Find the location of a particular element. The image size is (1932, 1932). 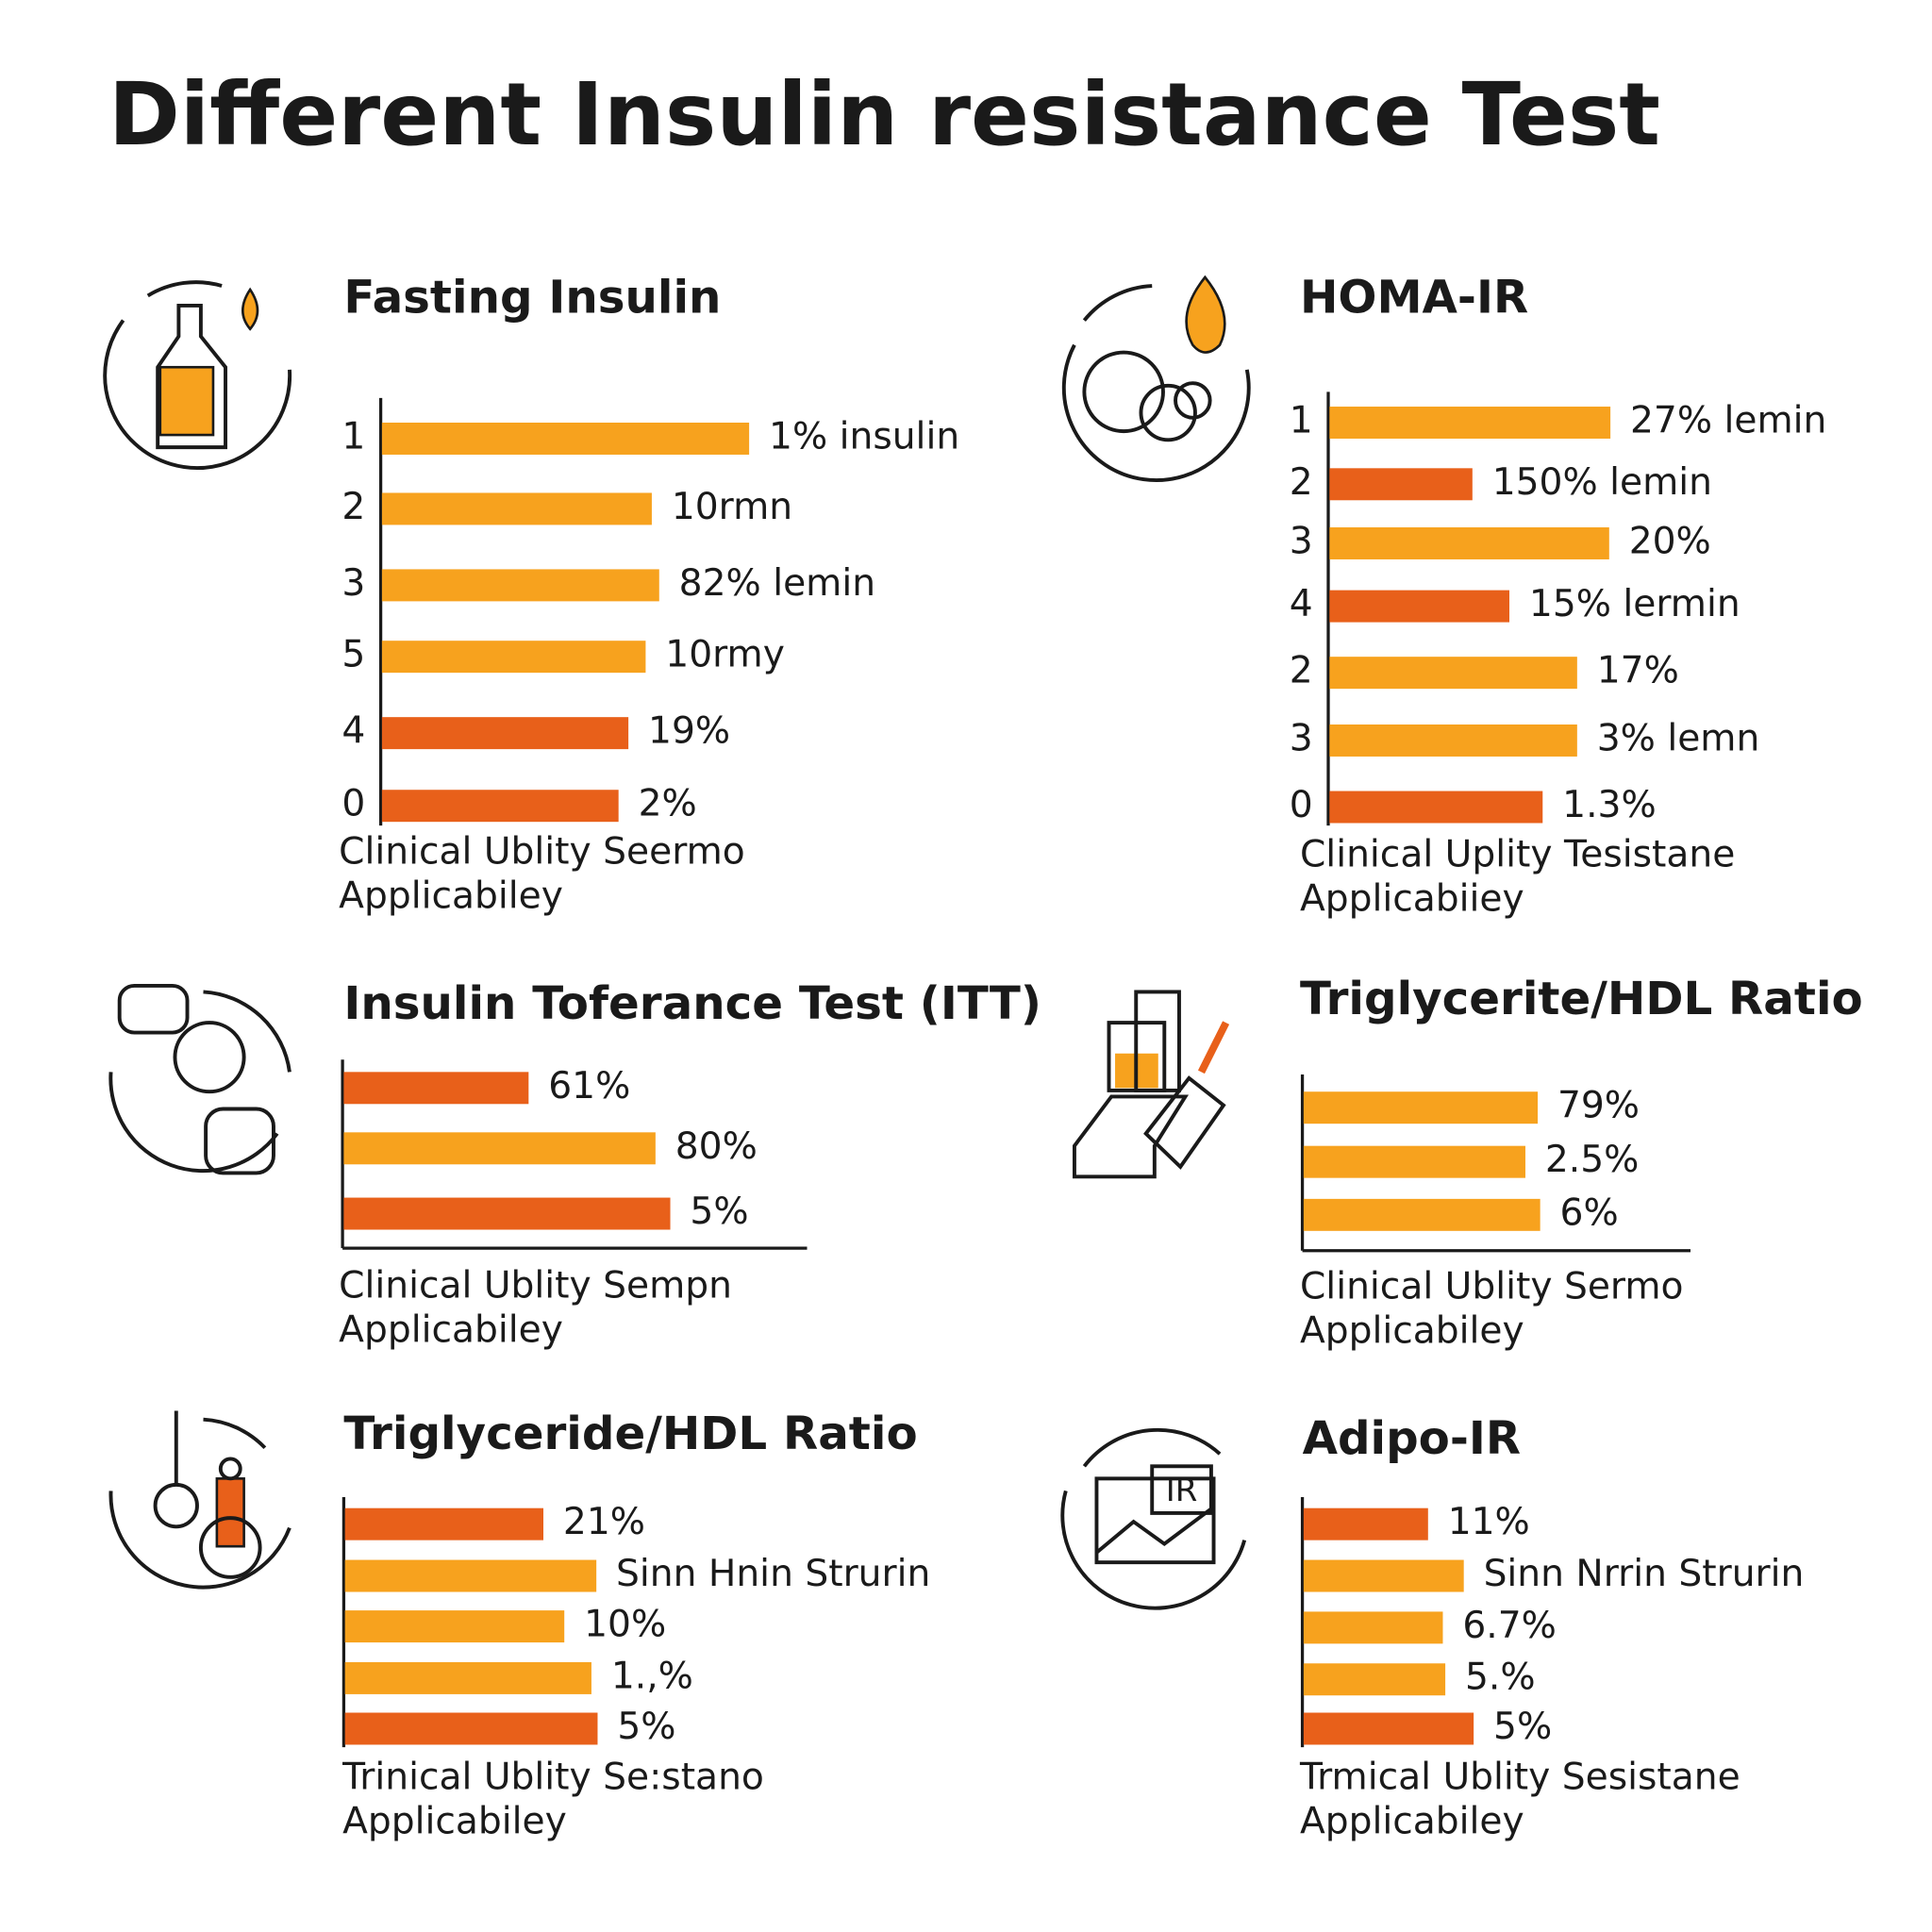

bar-label: 17% is located at coordinates (1638, 671).